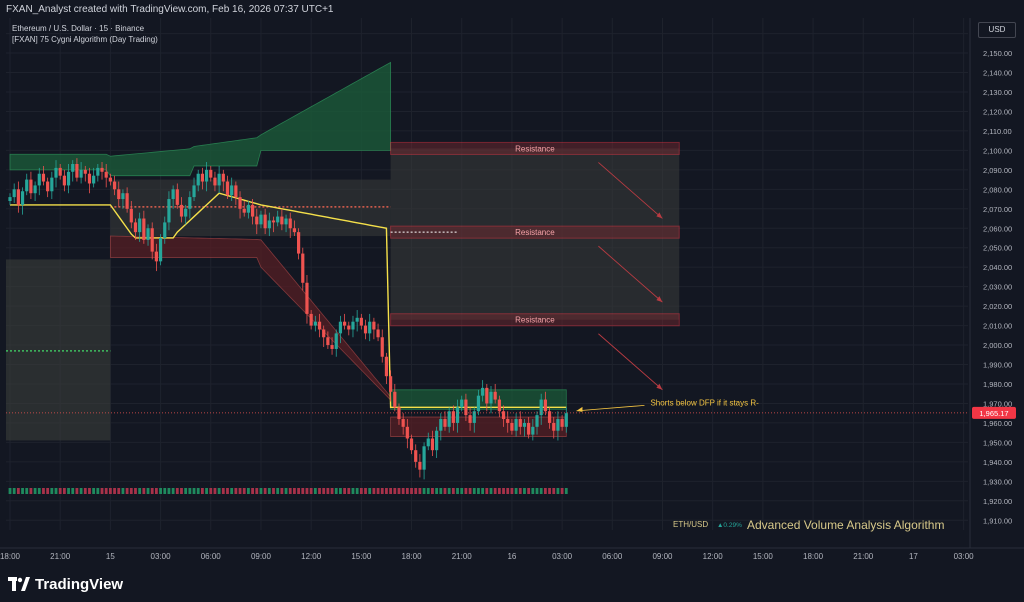 This screenshot has width=1024, height=602. Describe the element at coordinates (997, 131) in the screenshot. I see `y-tick-label: 2,110.00` at that location.